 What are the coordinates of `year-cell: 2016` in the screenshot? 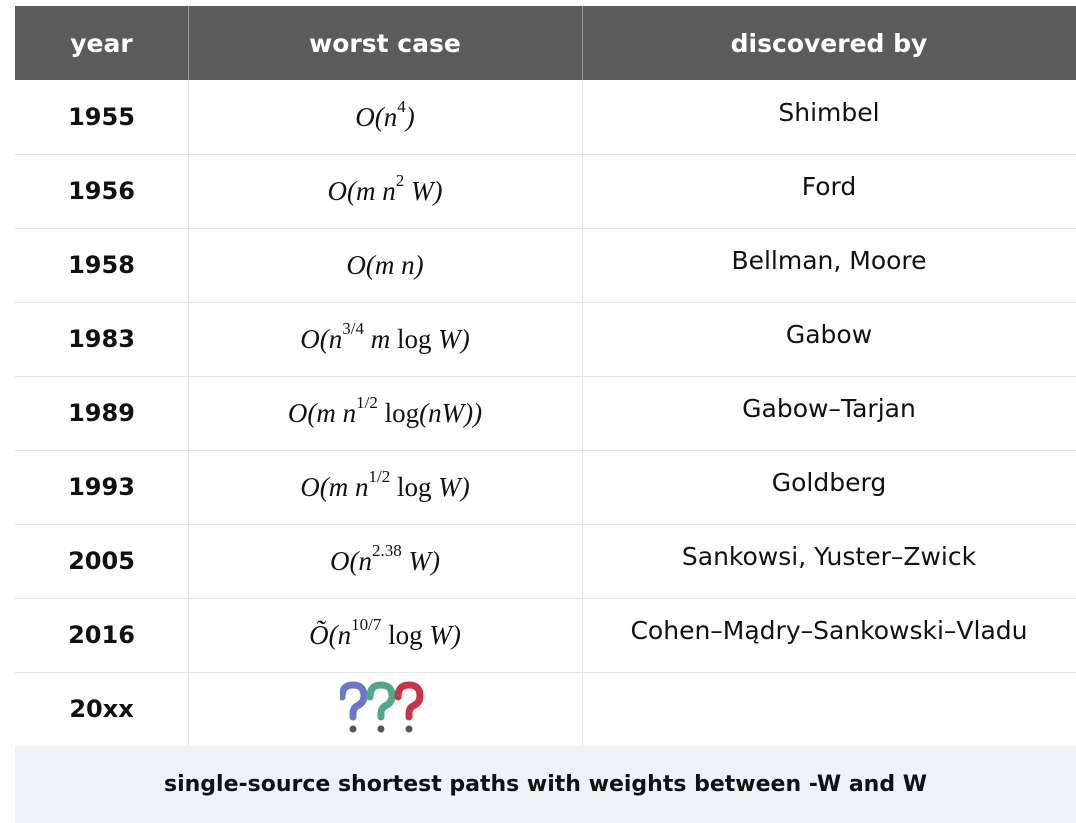 It's located at (101, 635).